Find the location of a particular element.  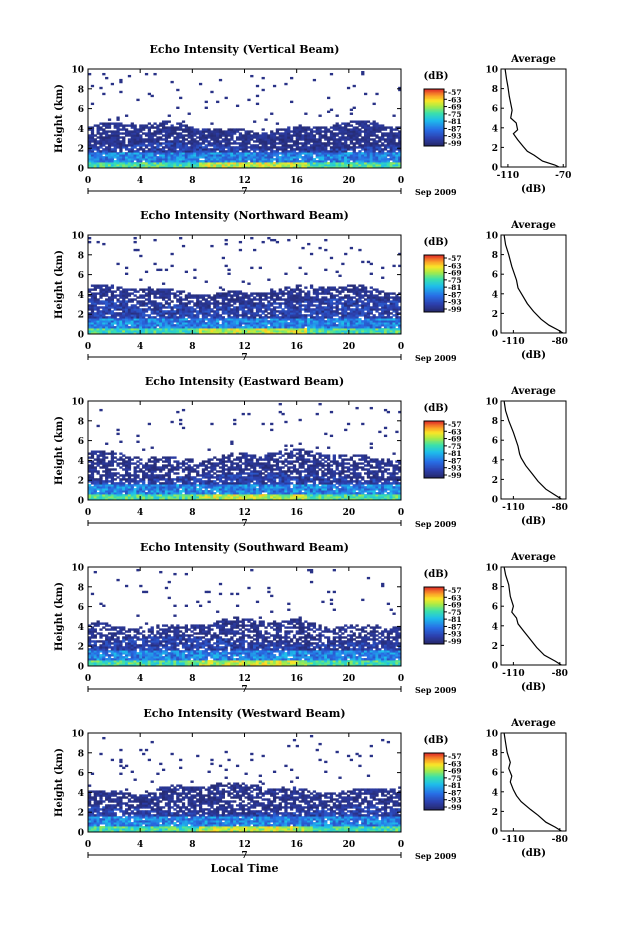

panel-title: Echo Intensity (Vertical Beam) is located at coordinates (244, 49).